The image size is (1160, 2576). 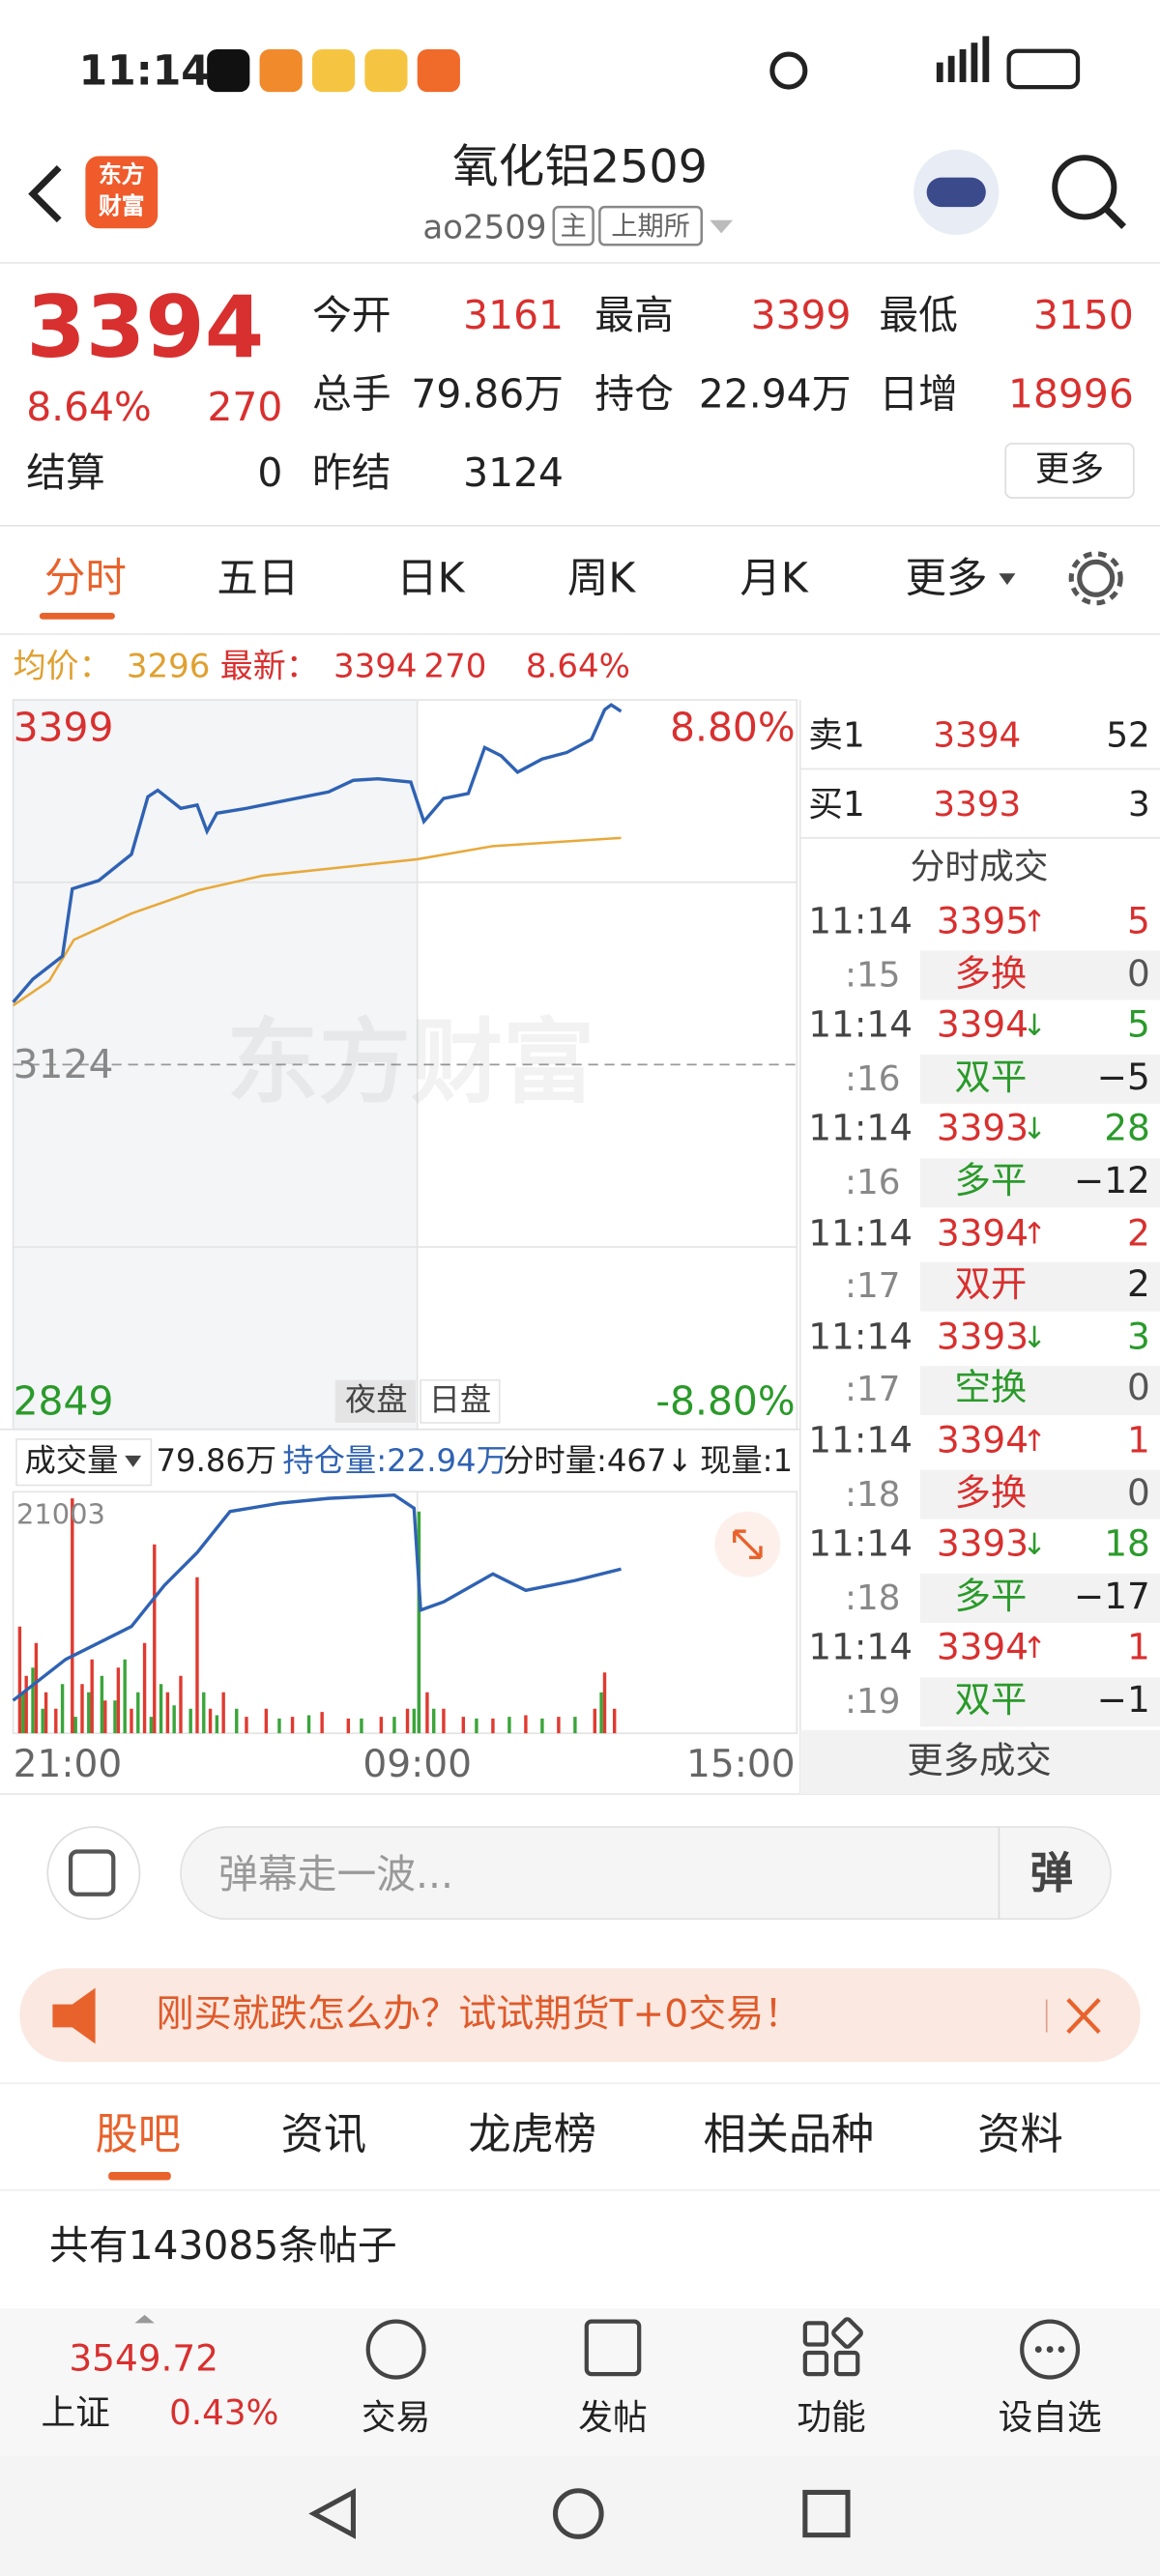 I want to click on section-tab: 股吧, so click(x=138, y=2136).